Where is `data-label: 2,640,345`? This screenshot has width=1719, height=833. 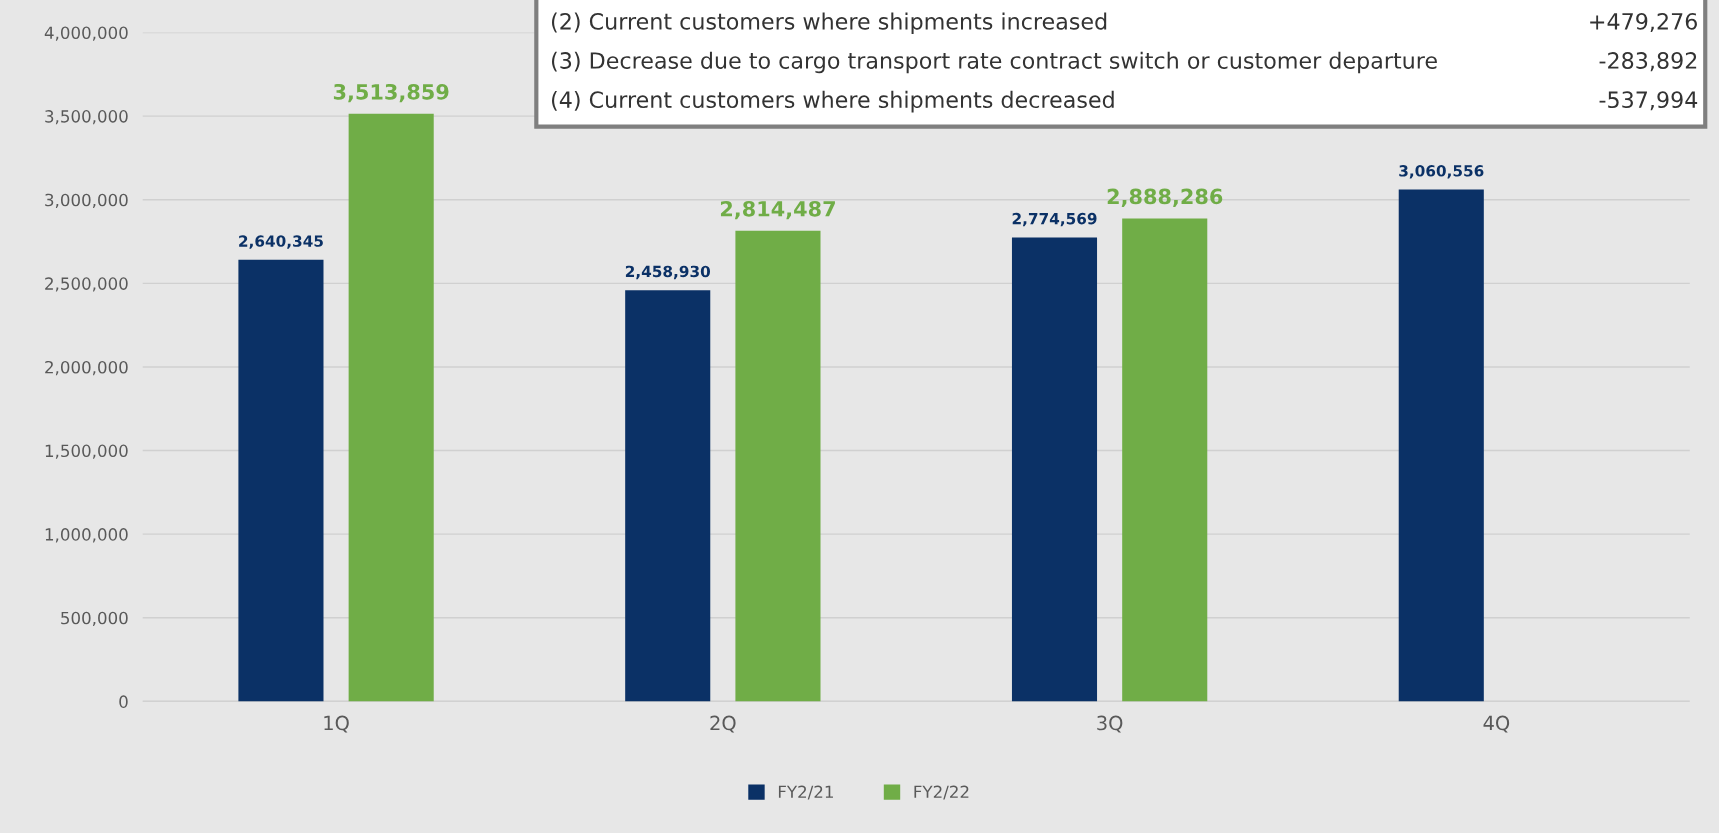
data-label: 2,640,345 is located at coordinates (281, 242).